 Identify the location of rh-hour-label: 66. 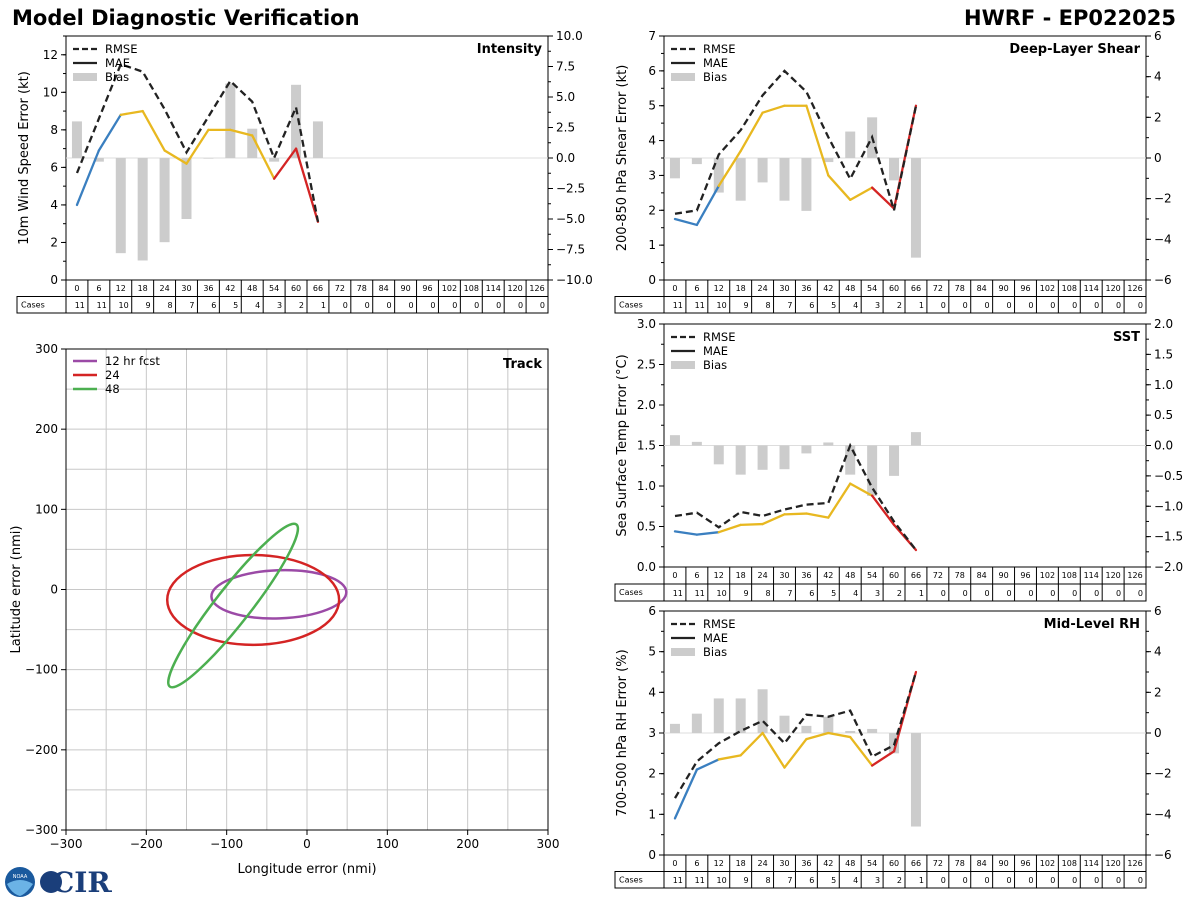
(916, 863).